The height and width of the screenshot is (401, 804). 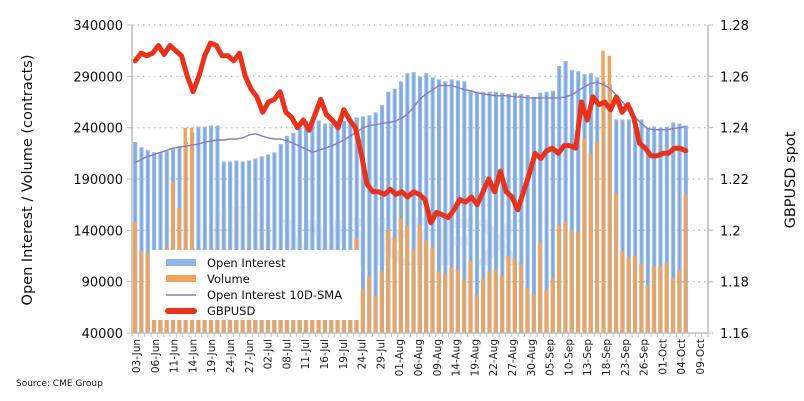 I want to click on legend-swatch-volume, so click(x=181, y=278).